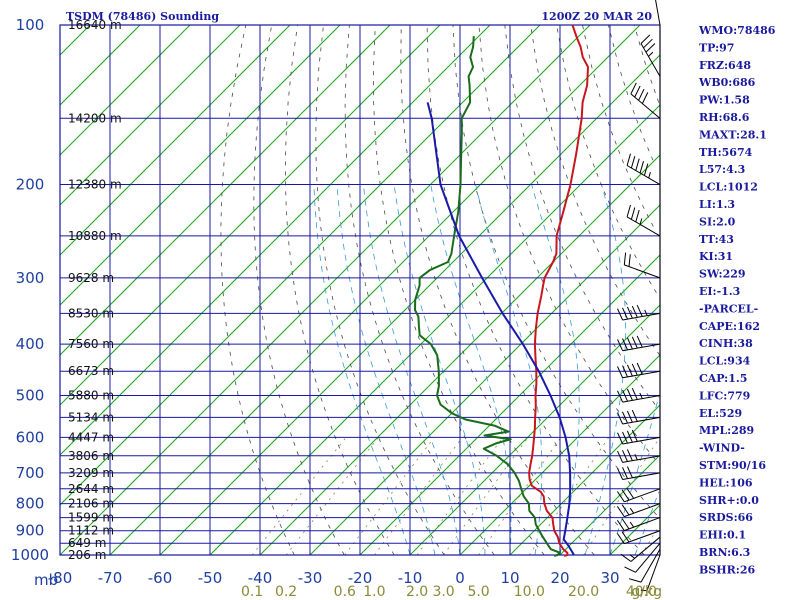  What do you see at coordinates (717, 221) in the screenshot?
I see `sounding-index: SI:2.0` at bounding box center [717, 221].